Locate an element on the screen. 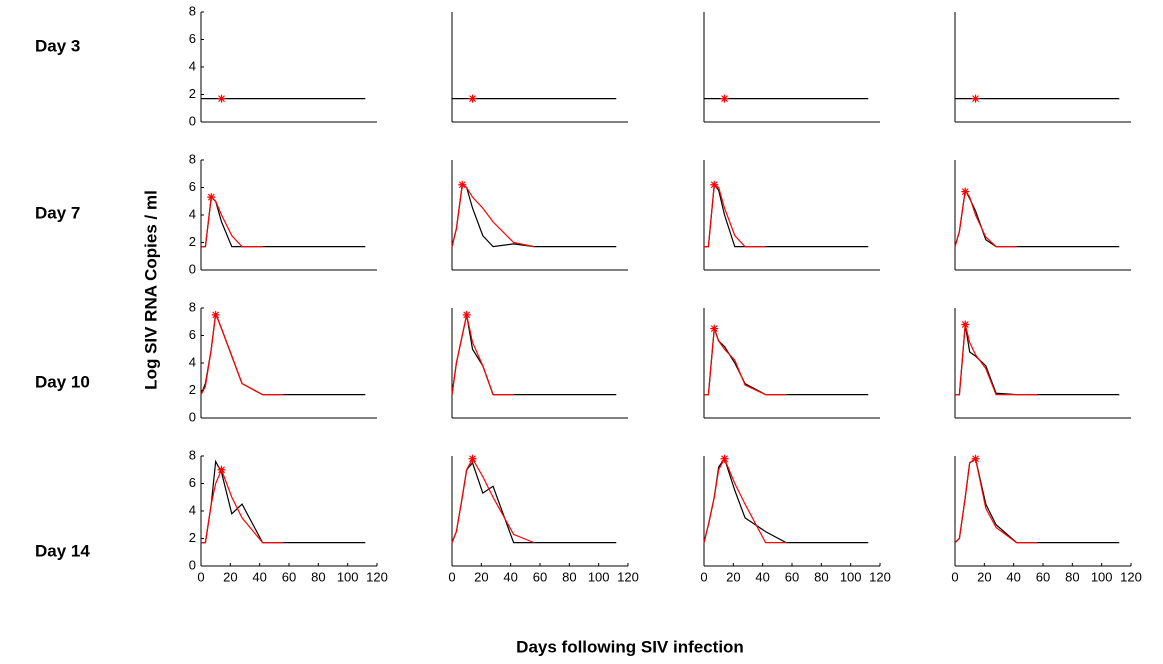  x-axis-label: Days following SIV infection is located at coordinates (630, 646).